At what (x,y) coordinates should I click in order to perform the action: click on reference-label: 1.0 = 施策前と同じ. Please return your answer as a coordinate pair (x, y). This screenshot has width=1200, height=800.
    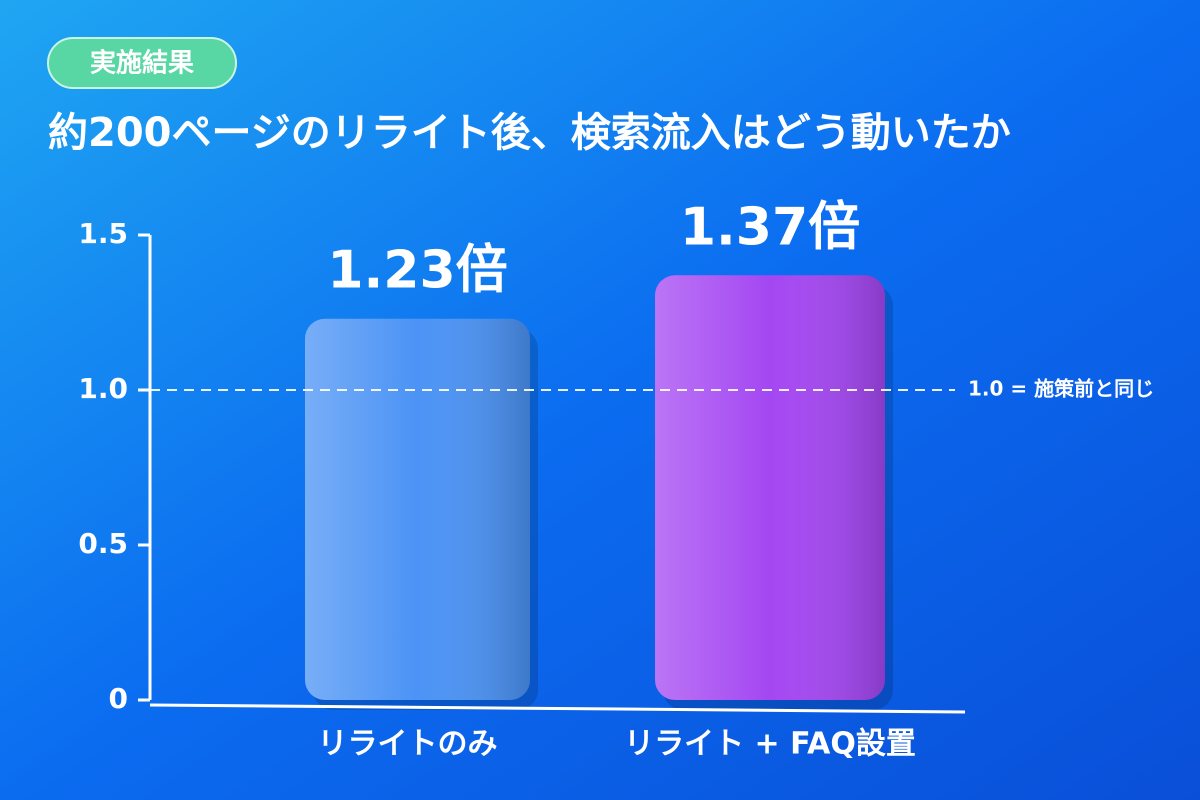
    Looking at the image, I should click on (1061, 389).